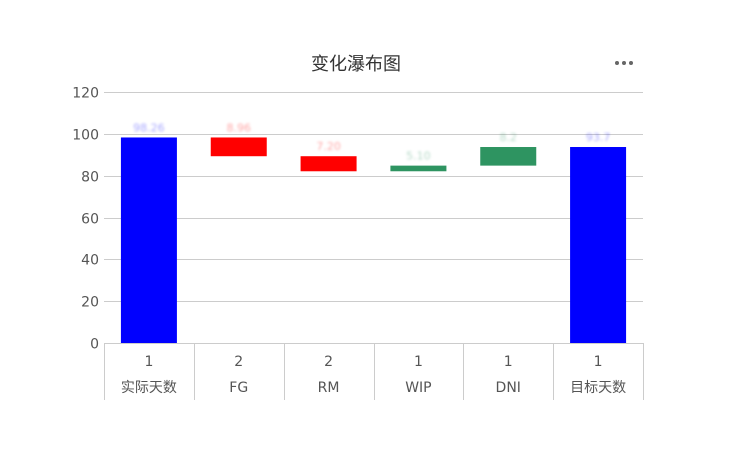 Image resolution: width=752 pixels, height=449 pixels. I want to click on data-label: 8.96, so click(239, 127).